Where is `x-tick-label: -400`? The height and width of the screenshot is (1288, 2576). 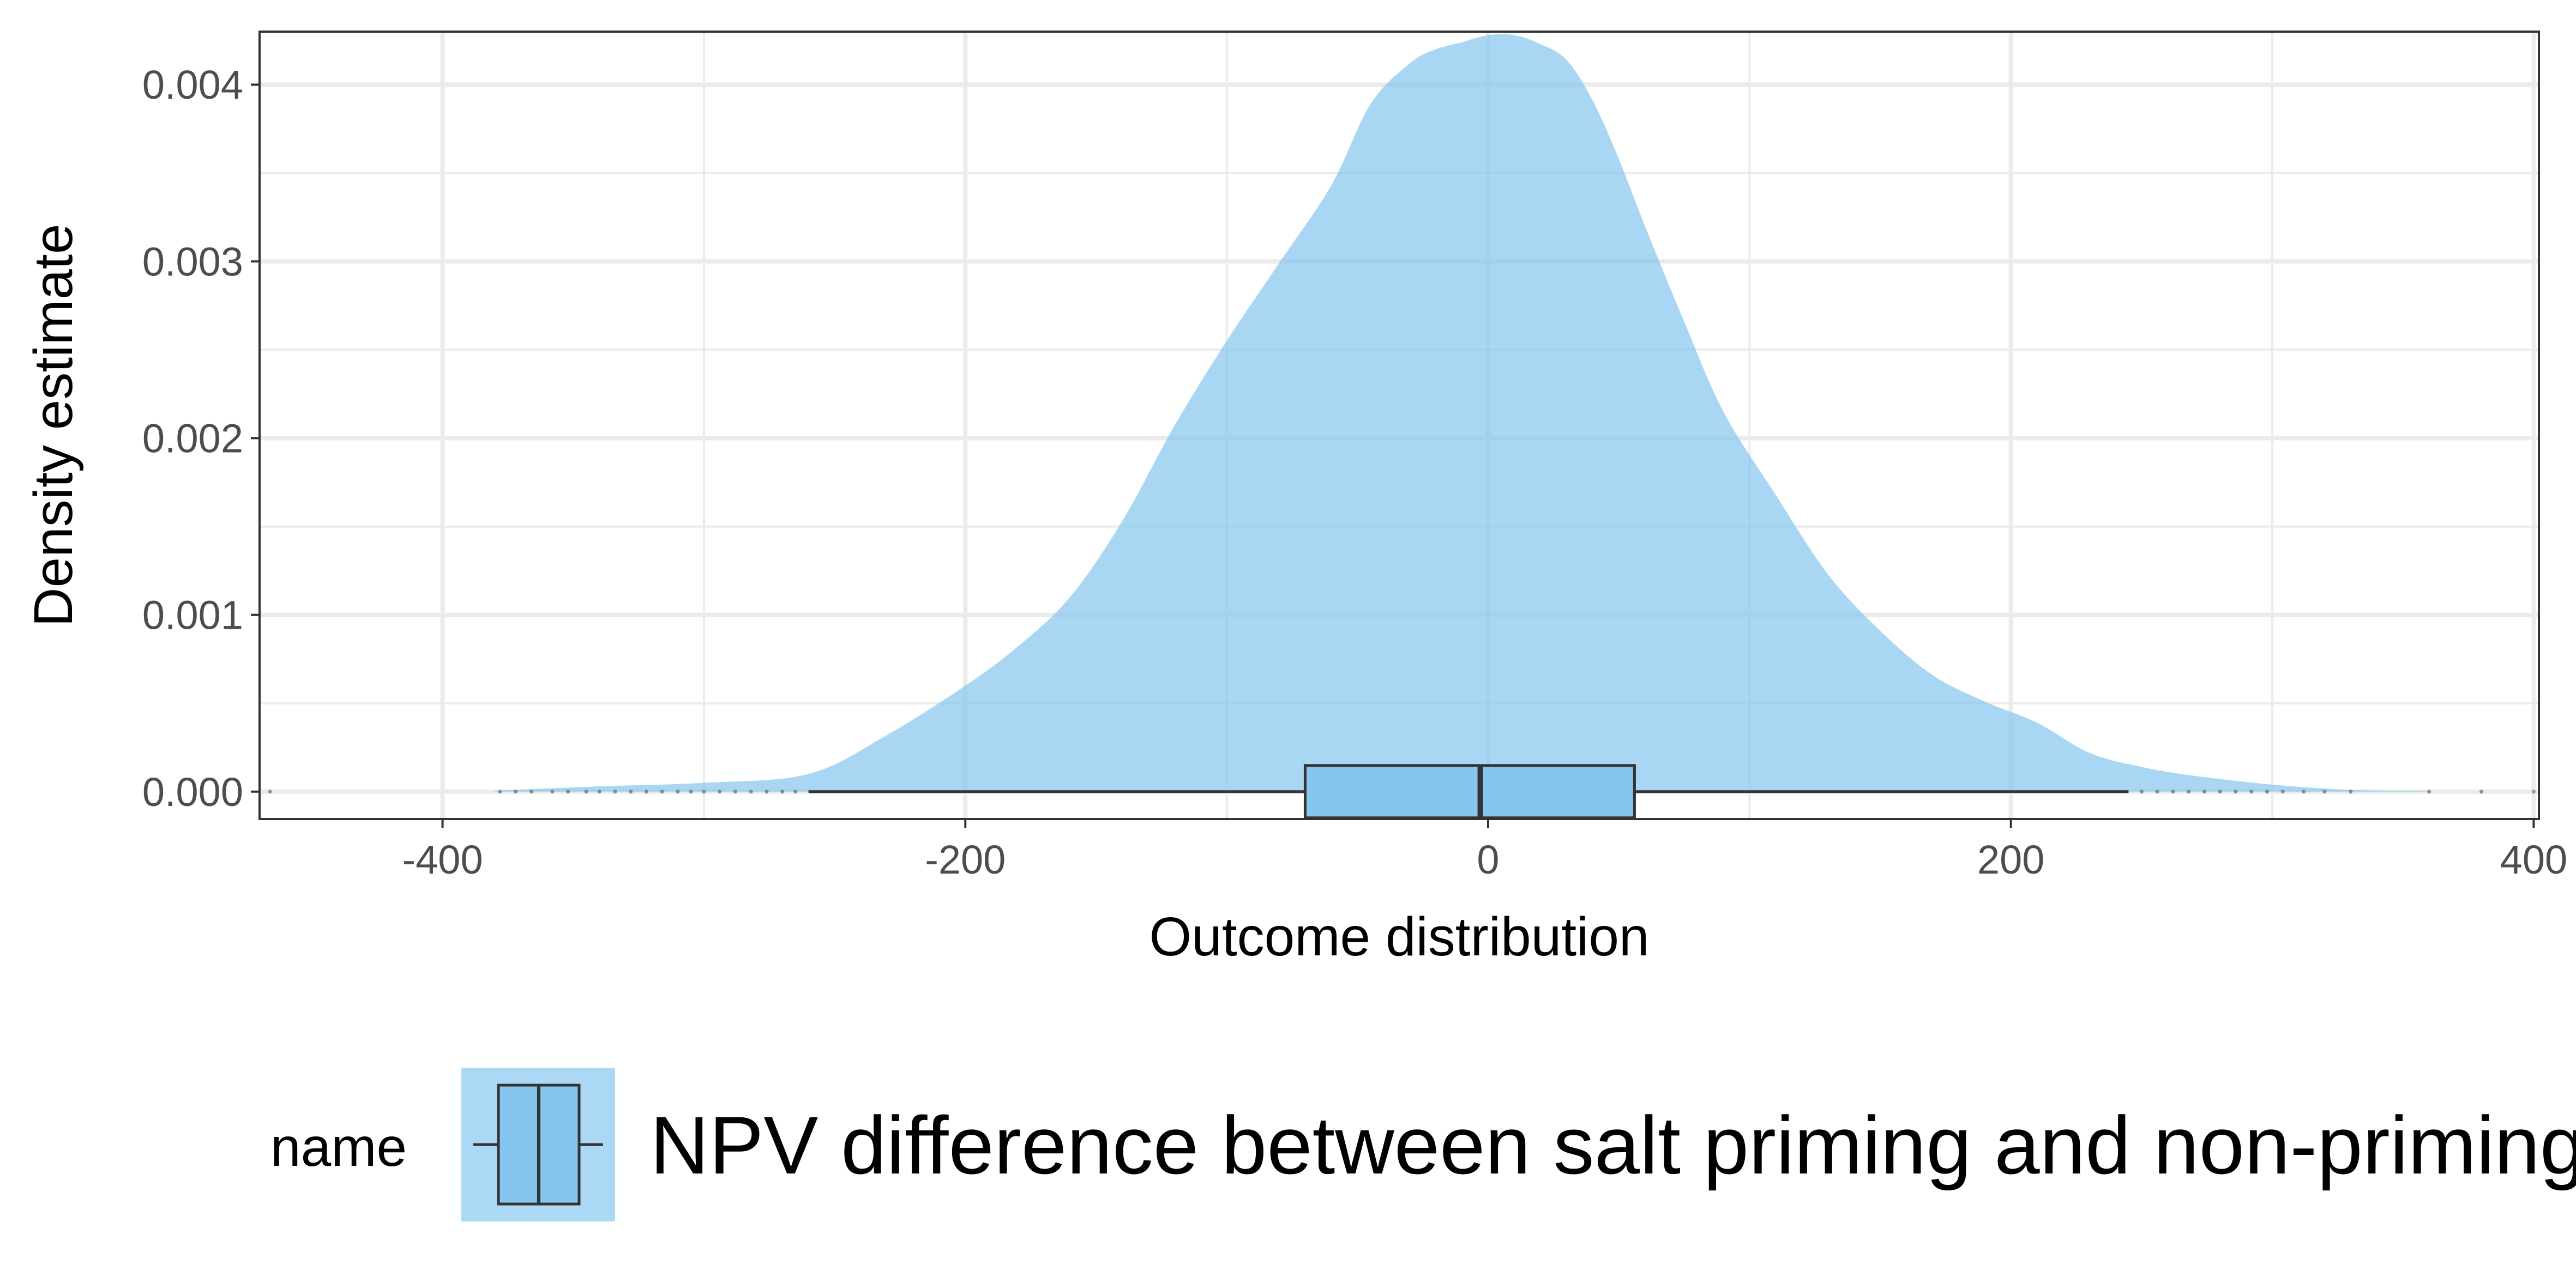 x-tick-label: -400 is located at coordinates (442, 859).